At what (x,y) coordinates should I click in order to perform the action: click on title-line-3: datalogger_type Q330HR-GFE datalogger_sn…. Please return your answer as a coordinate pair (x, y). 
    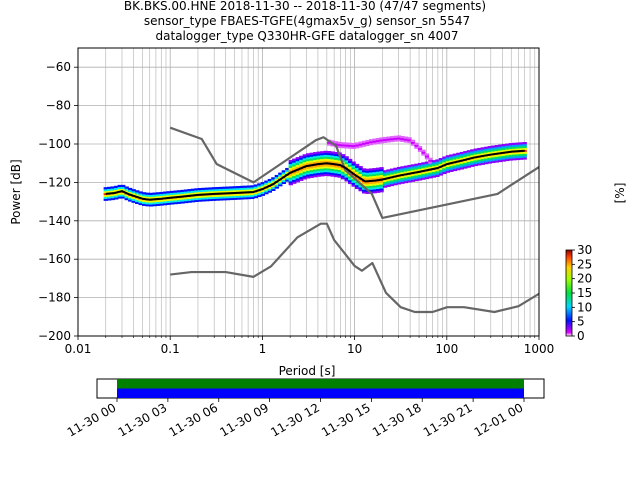
    Looking at the image, I should click on (307, 36).